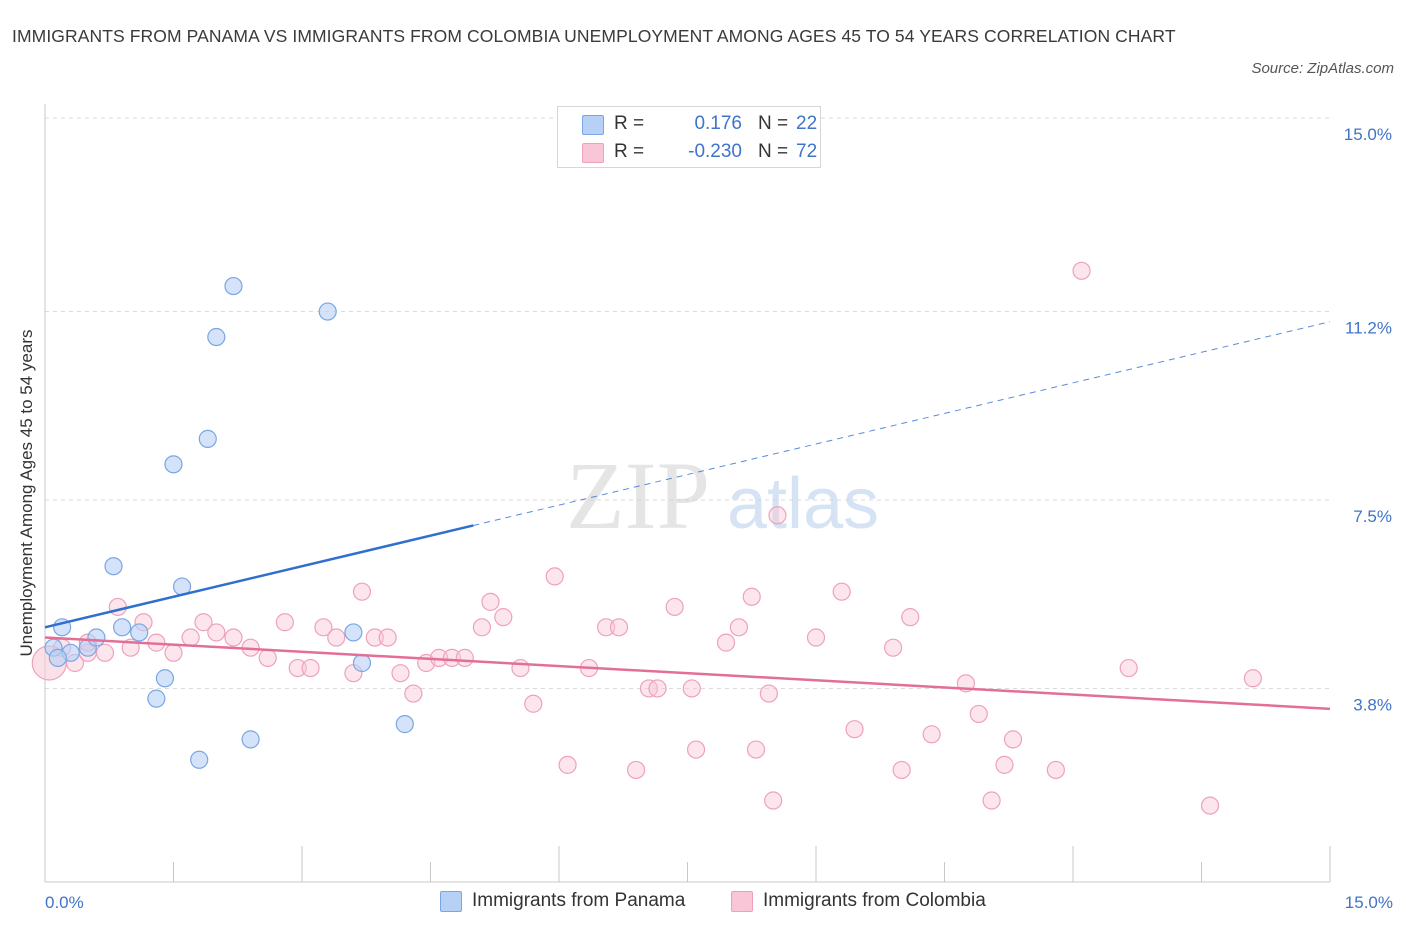  What do you see at coordinates (803, 504) in the screenshot?
I see `watermark-atlas: atlas` at bounding box center [803, 504].